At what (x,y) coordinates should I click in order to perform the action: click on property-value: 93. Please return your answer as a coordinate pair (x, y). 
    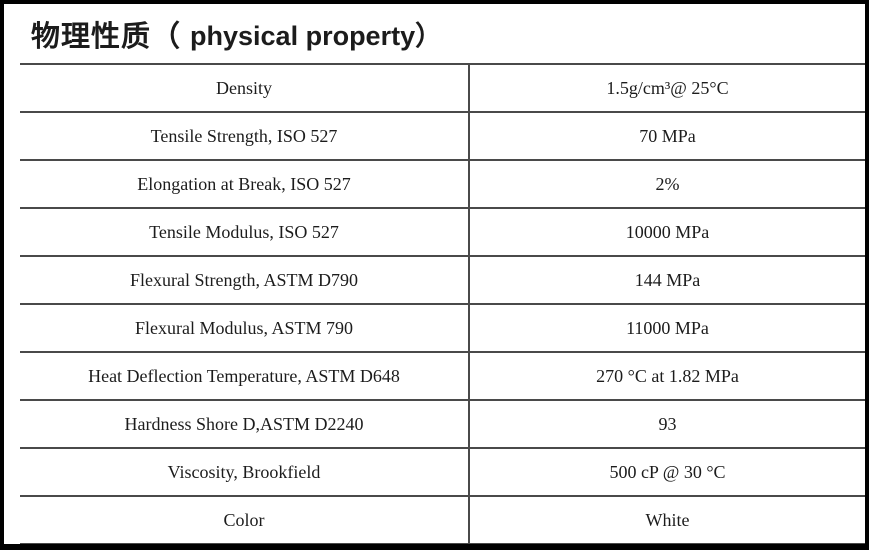
    Looking at the image, I should click on (667, 424).